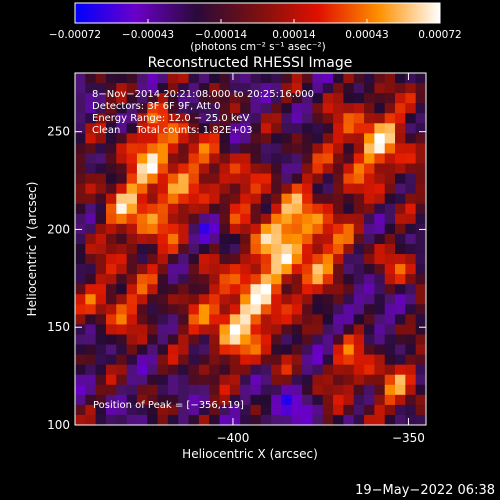  Describe the element at coordinates (75, 35) in the screenshot. I see `colorbar-tick-label: −0.00072` at that location.